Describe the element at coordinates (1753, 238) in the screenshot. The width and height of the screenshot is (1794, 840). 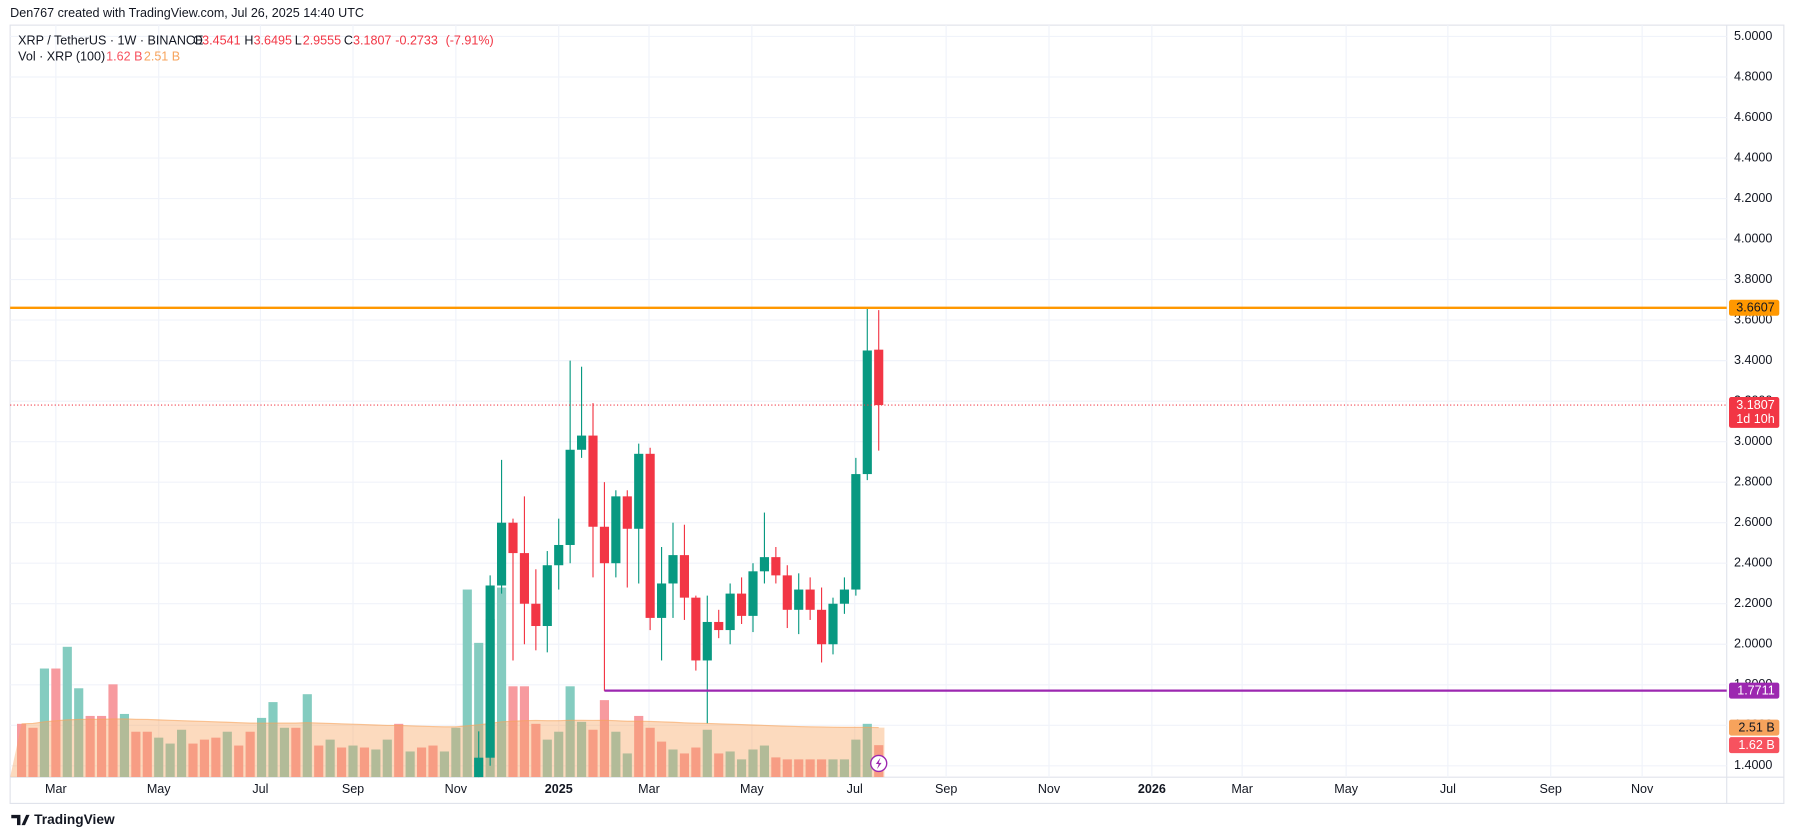
I see `y-tick-label: 4.0000` at that location.